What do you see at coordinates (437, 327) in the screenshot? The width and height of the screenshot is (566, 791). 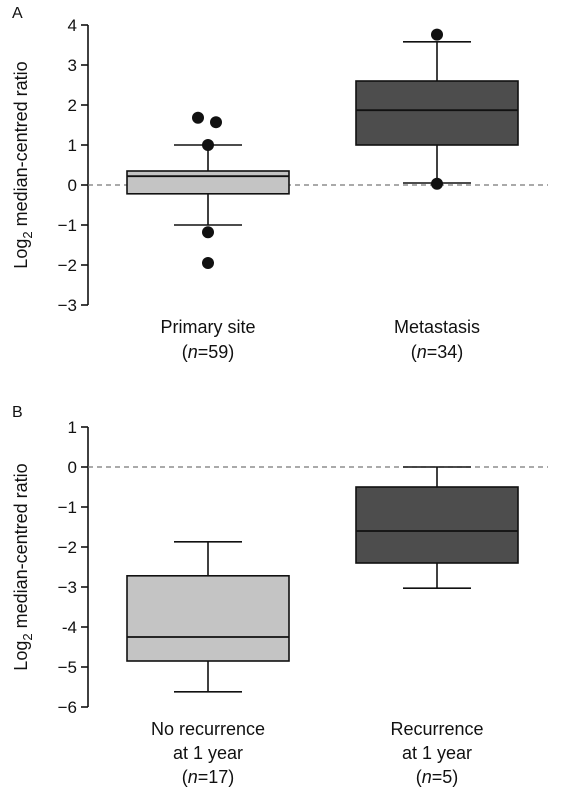 I see `category-label: Metastasis` at bounding box center [437, 327].